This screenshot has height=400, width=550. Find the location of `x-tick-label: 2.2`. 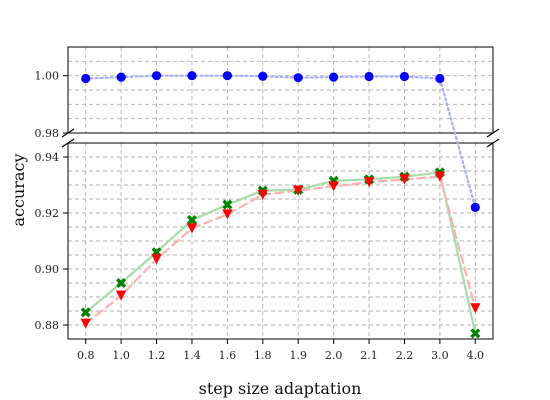

x-tick-label: 2.2 is located at coordinates (405, 355).